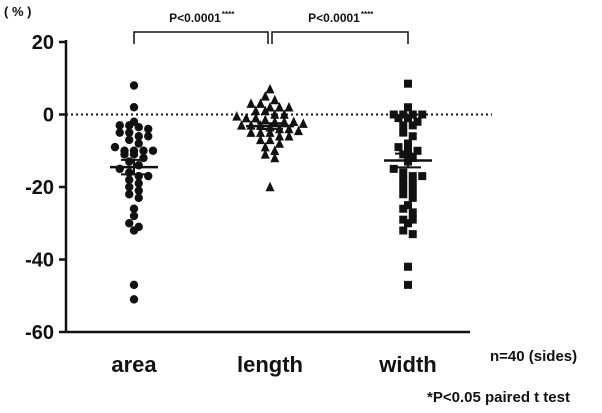 This screenshot has height=413, width=602. Describe the element at coordinates (17, 11) in the screenshot. I see `y-axis-unit: ( % )` at that location.